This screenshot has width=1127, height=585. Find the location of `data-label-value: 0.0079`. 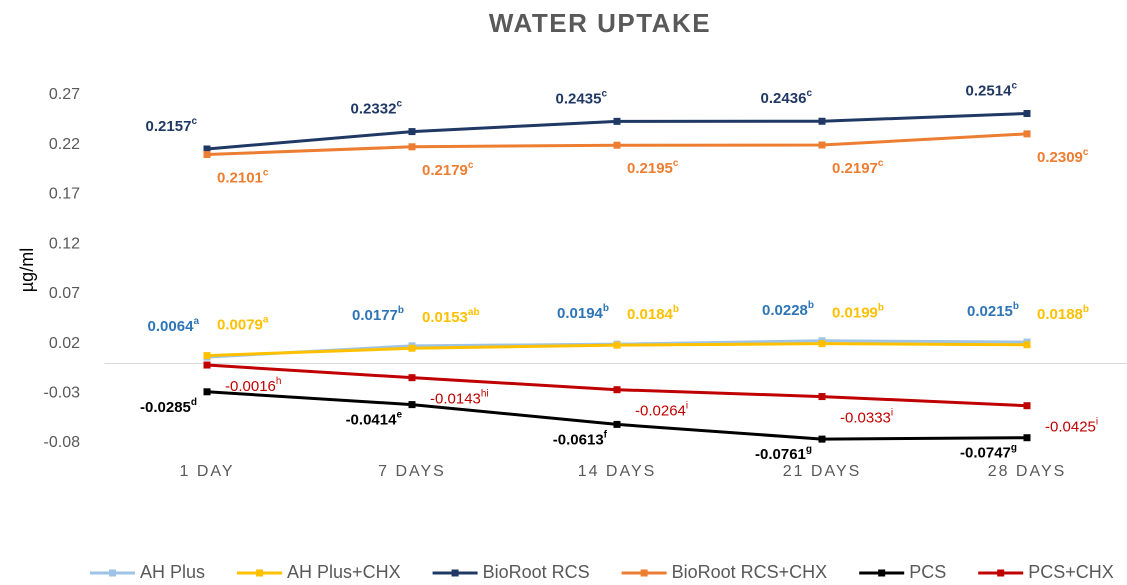

data-label-value: 0.0079 is located at coordinates (240, 325).